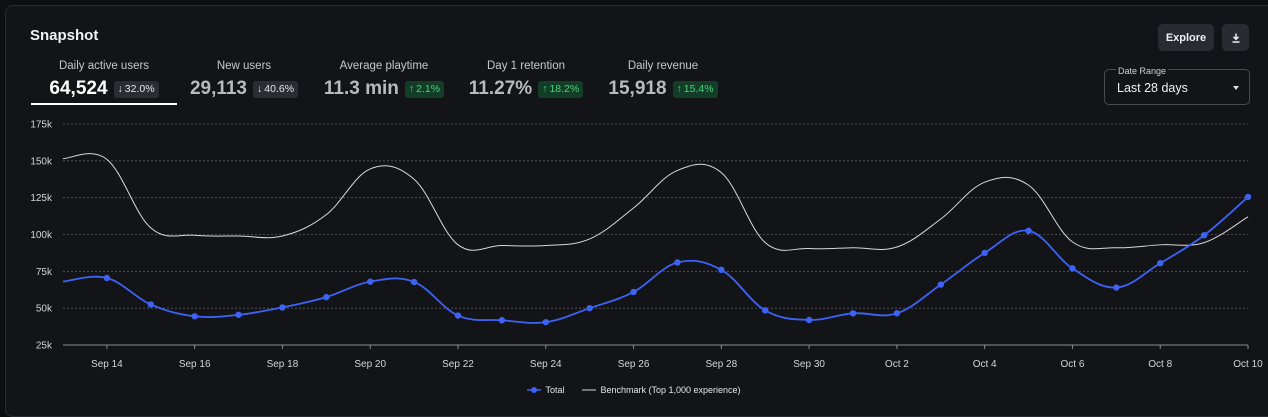 The width and height of the screenshot is (1268, 417). Describe the element at coordinates (698, 88) in the screenshot. I see `change-value: 15.4%` at that location.